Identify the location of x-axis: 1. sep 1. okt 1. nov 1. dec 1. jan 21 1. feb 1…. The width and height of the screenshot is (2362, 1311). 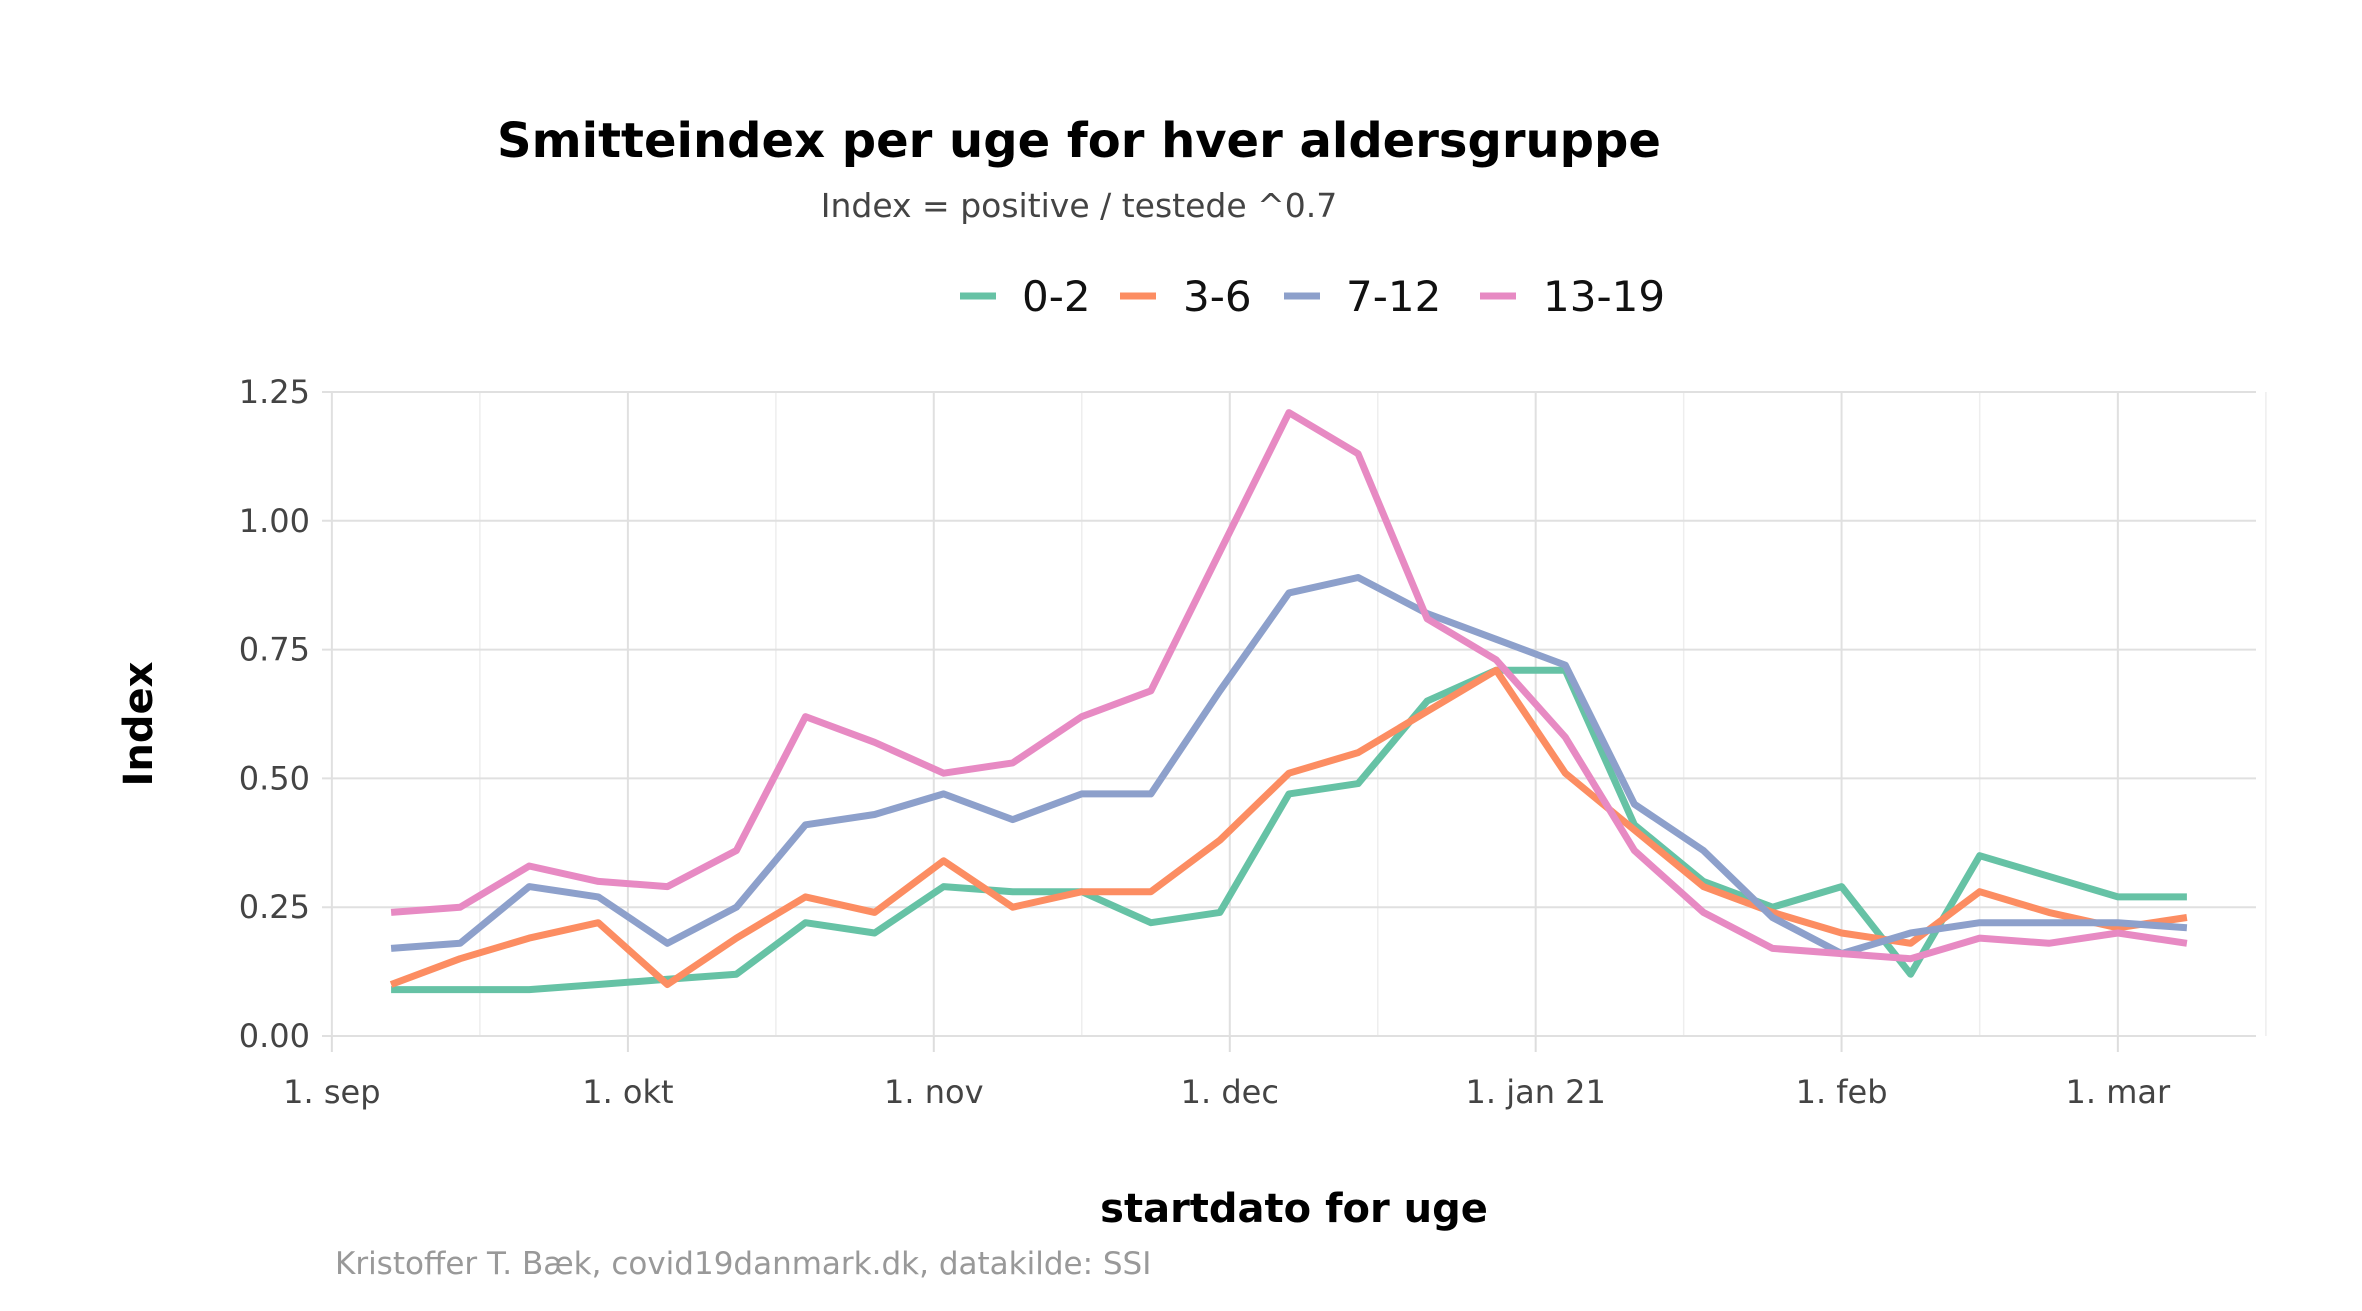
(1227, 1073).